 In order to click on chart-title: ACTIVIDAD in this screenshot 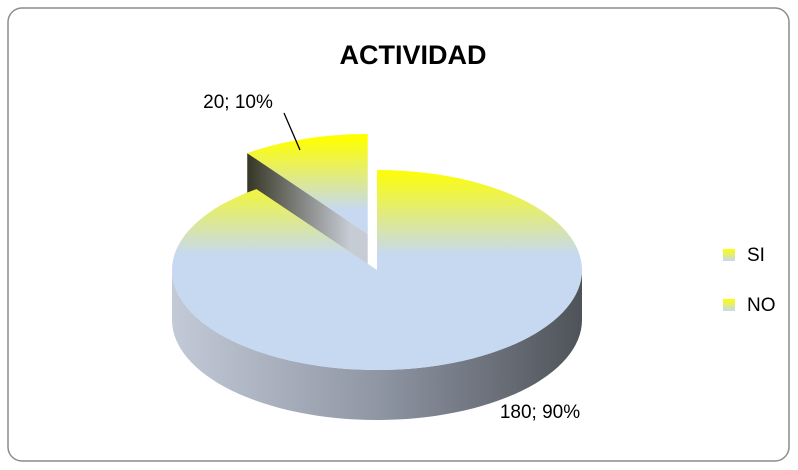, I will do `click(413, 55)`.